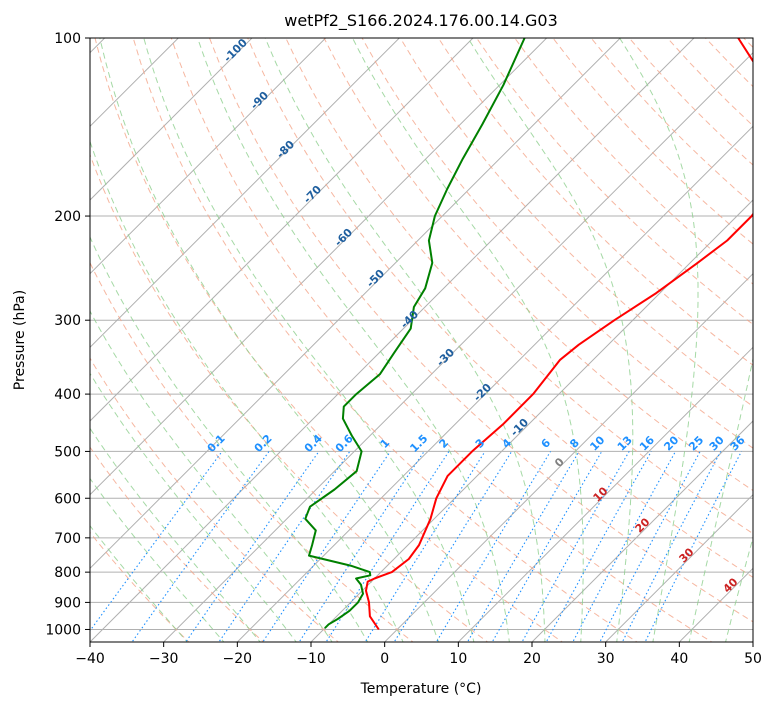 The image size is (775, 708). What do you see at coordinates (67, 539) in the screenshot?
I see `y-tick-label: 700` at bounding box center [67, 539].